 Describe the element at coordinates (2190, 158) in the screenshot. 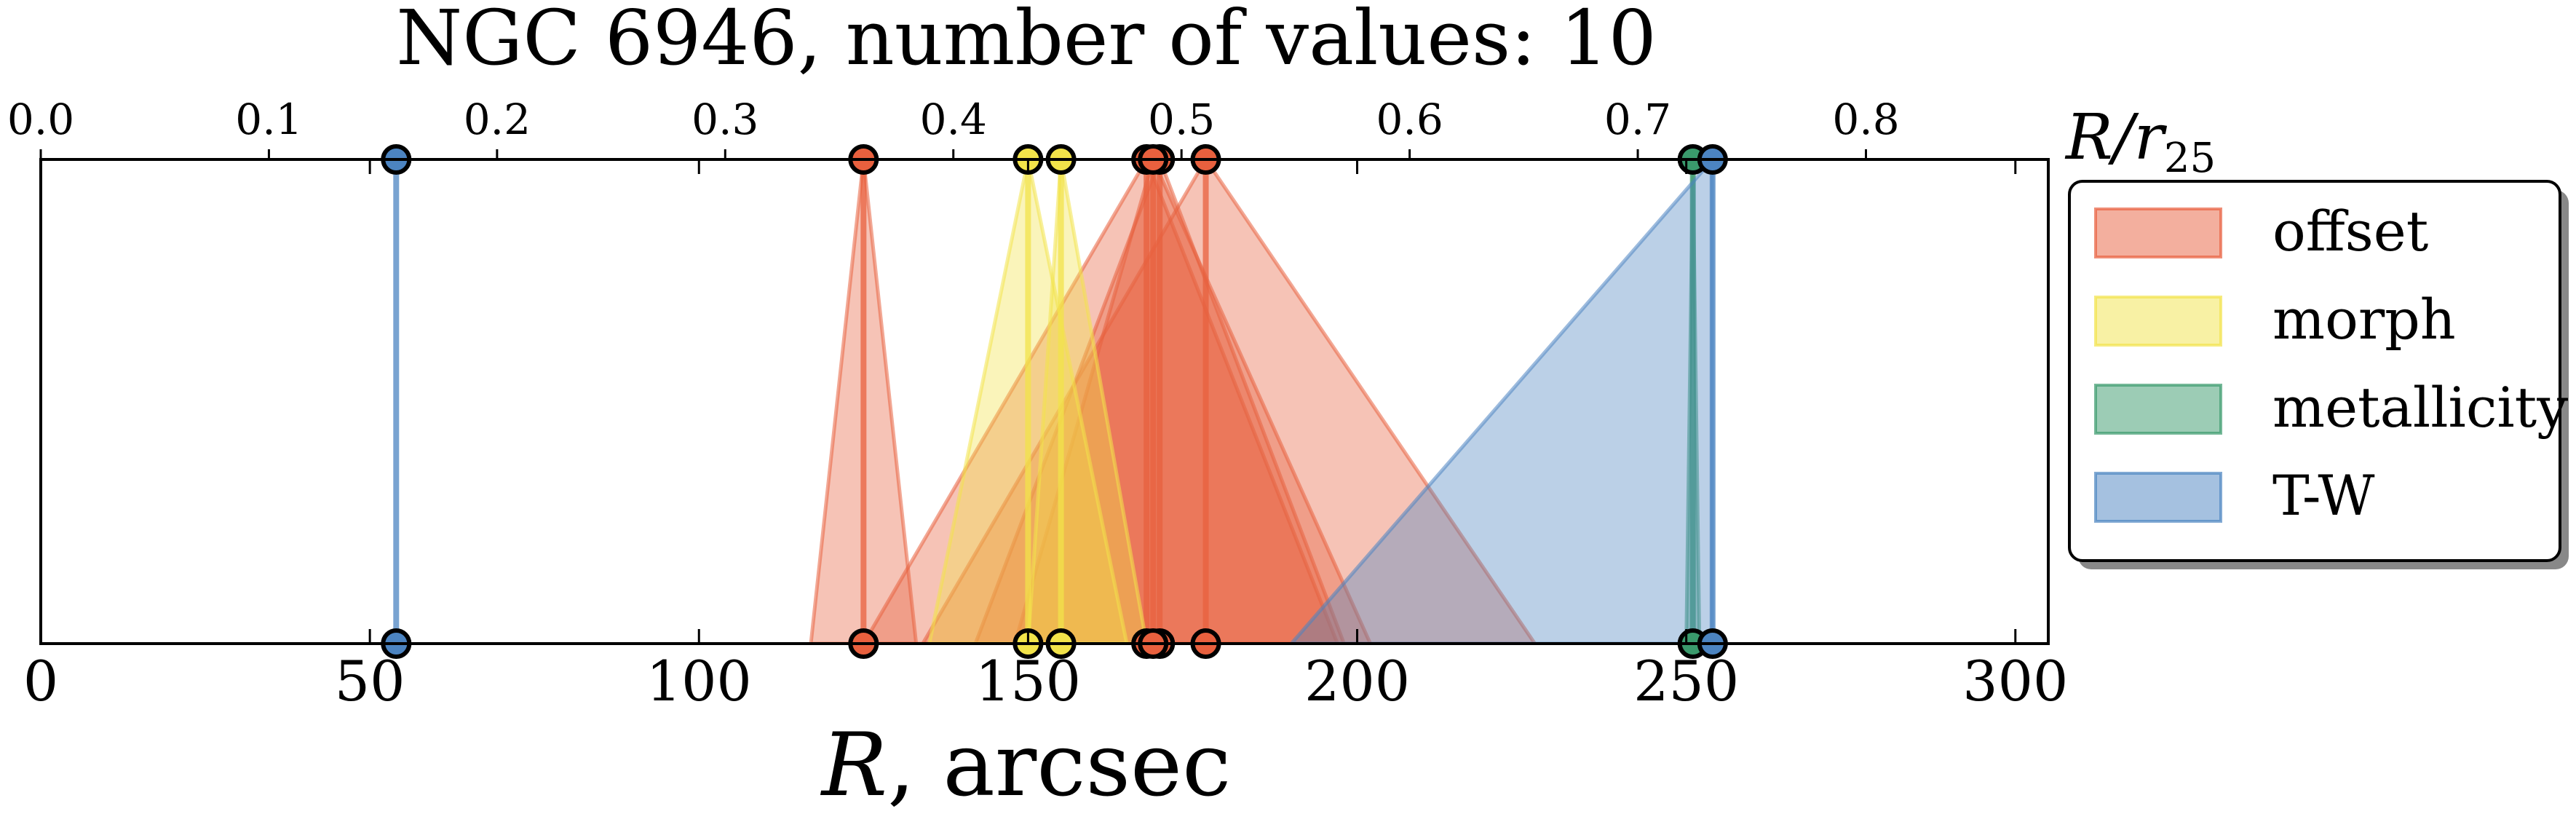

I see `secondary-axis-label-sub: 25` at that location.